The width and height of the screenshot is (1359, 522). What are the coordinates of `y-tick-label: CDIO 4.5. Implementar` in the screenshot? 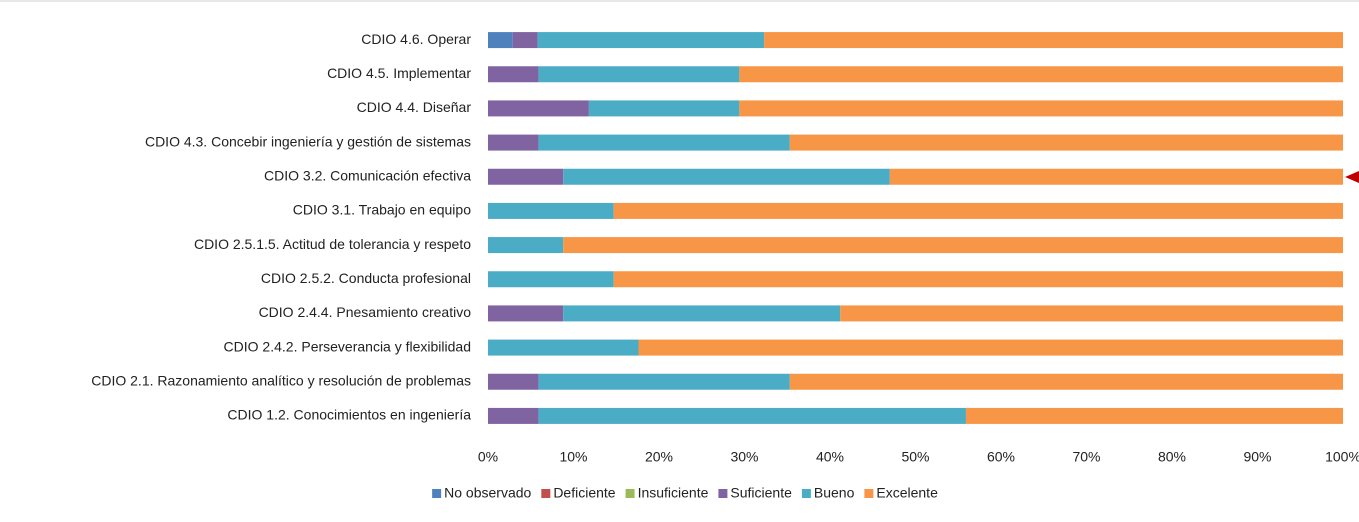 It's located at (399, 73).